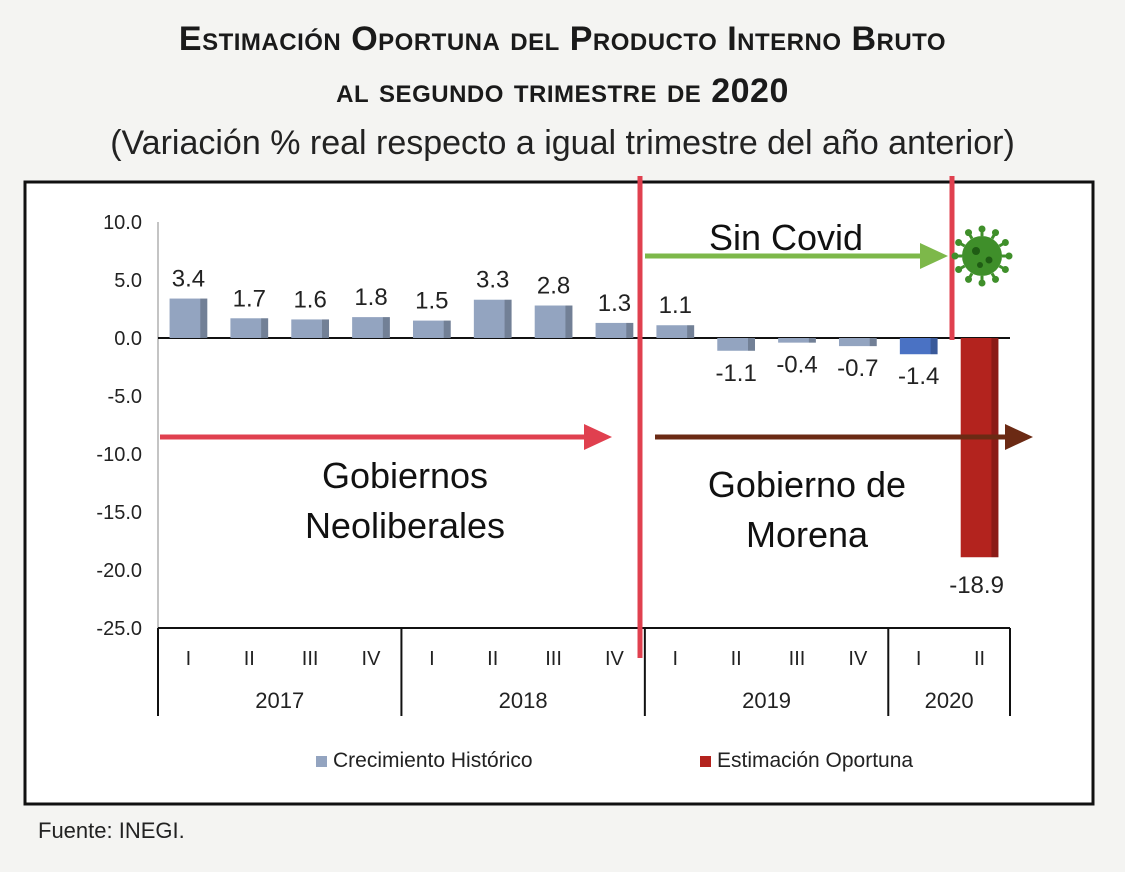  Describe the element at coordinates (949, 700) in the screenshot. I see `year-label: 2020` at that location.